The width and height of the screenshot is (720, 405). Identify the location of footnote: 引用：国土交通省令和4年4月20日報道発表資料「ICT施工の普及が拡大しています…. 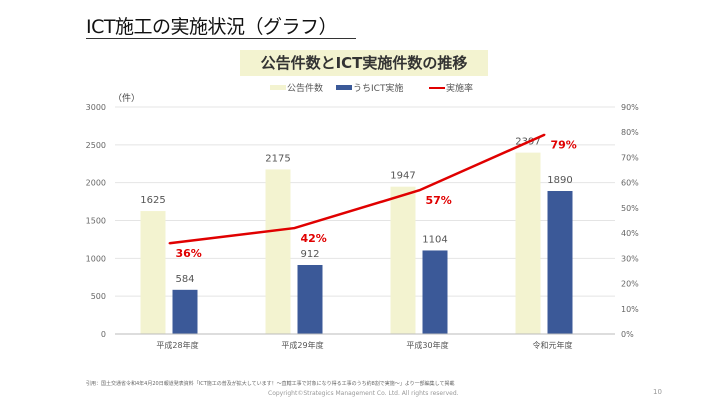
(270, 384).